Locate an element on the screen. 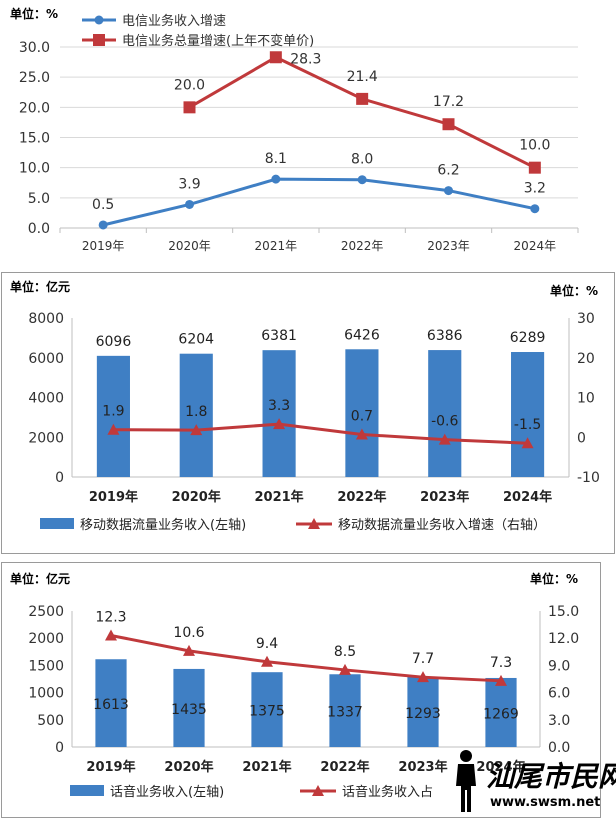 The image size is (616, 819). chart3-bar-label: 1375 is located at coordinates (267, 712).